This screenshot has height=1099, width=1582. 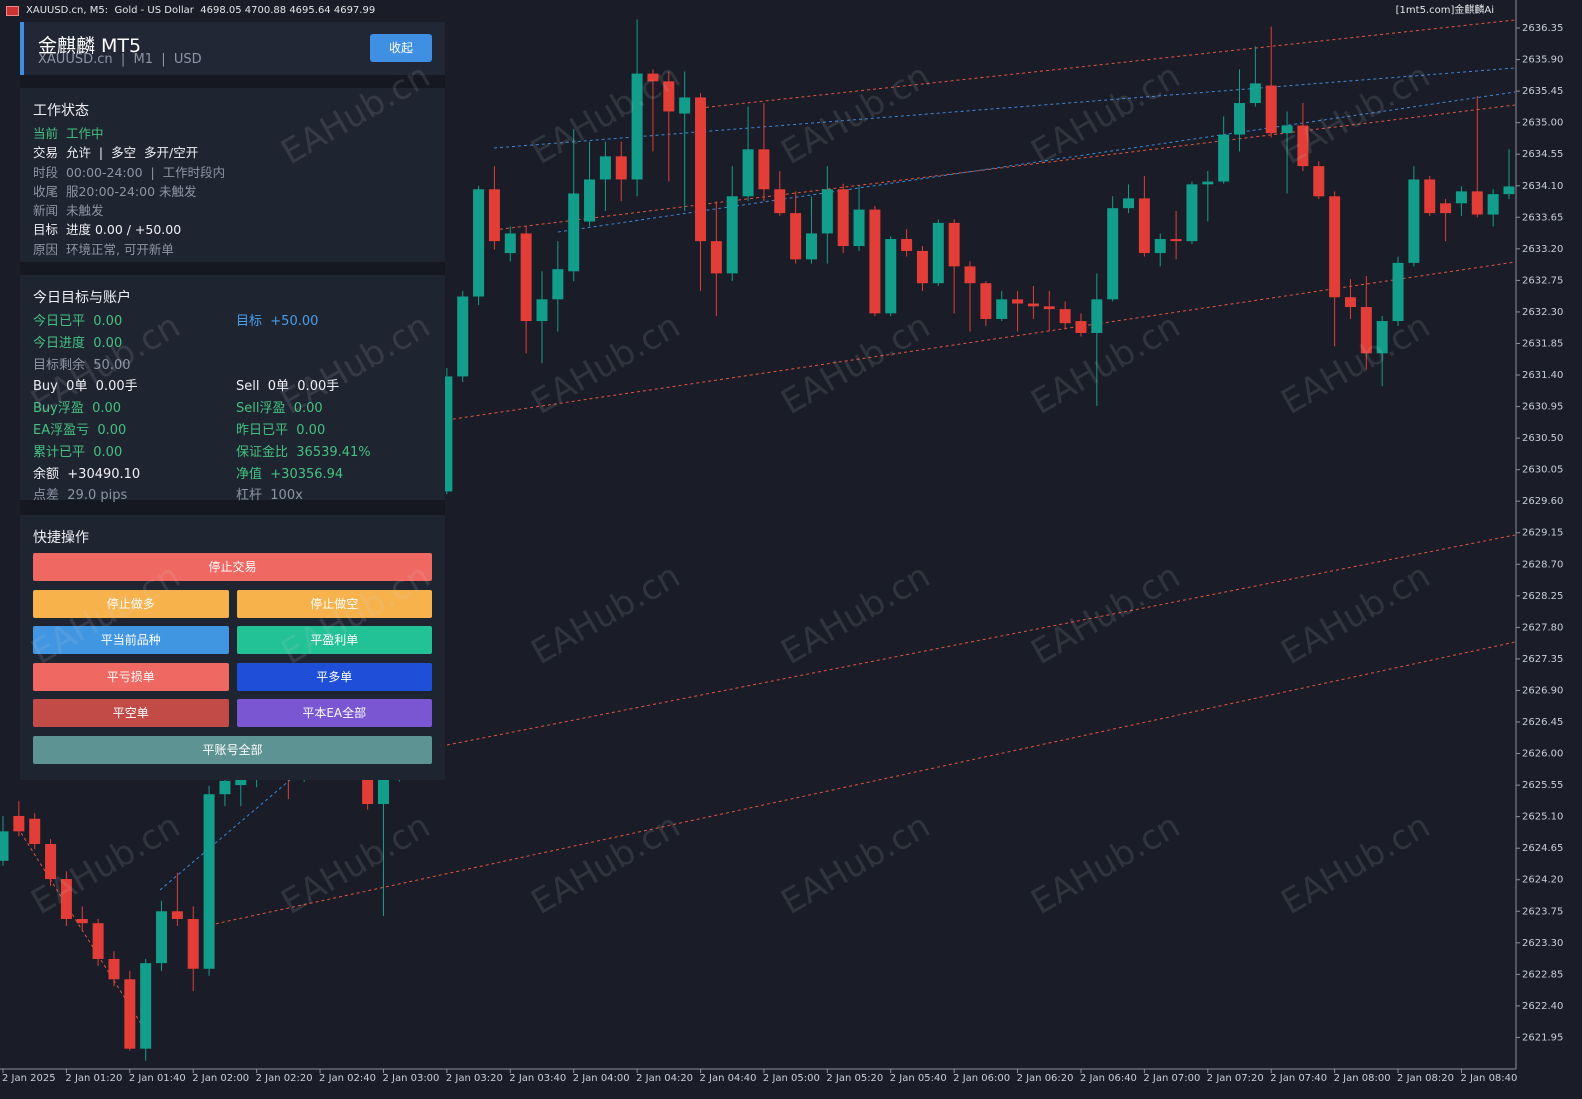 What do you see at coordinates (1542, 60) in the screenshot?
I see `y-tick-label: 2635.90` at bounding box center [1542, 60].